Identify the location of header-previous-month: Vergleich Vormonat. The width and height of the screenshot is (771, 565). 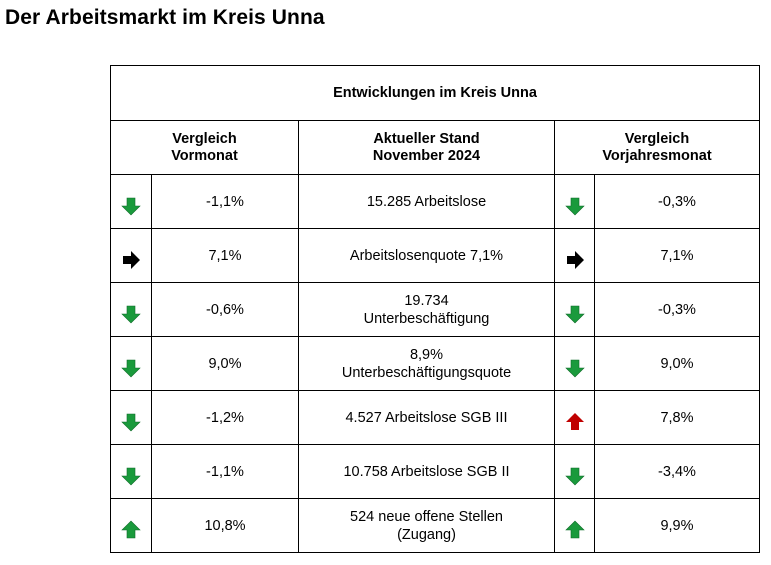
(204, 147).